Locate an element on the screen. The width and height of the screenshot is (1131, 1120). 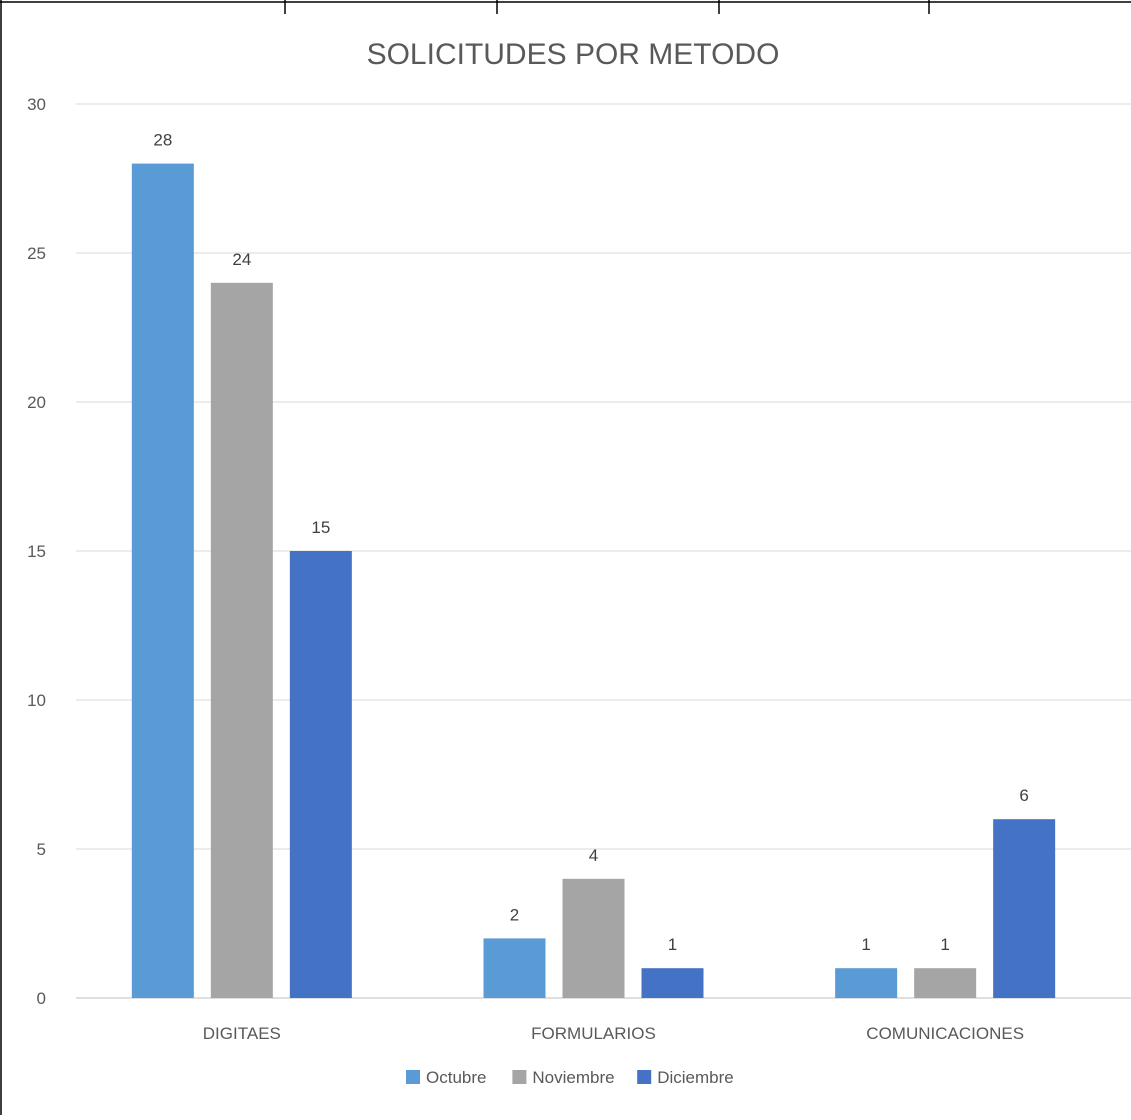
bar-diciembre-comunicaciones is located at coordinates (1024, 908).